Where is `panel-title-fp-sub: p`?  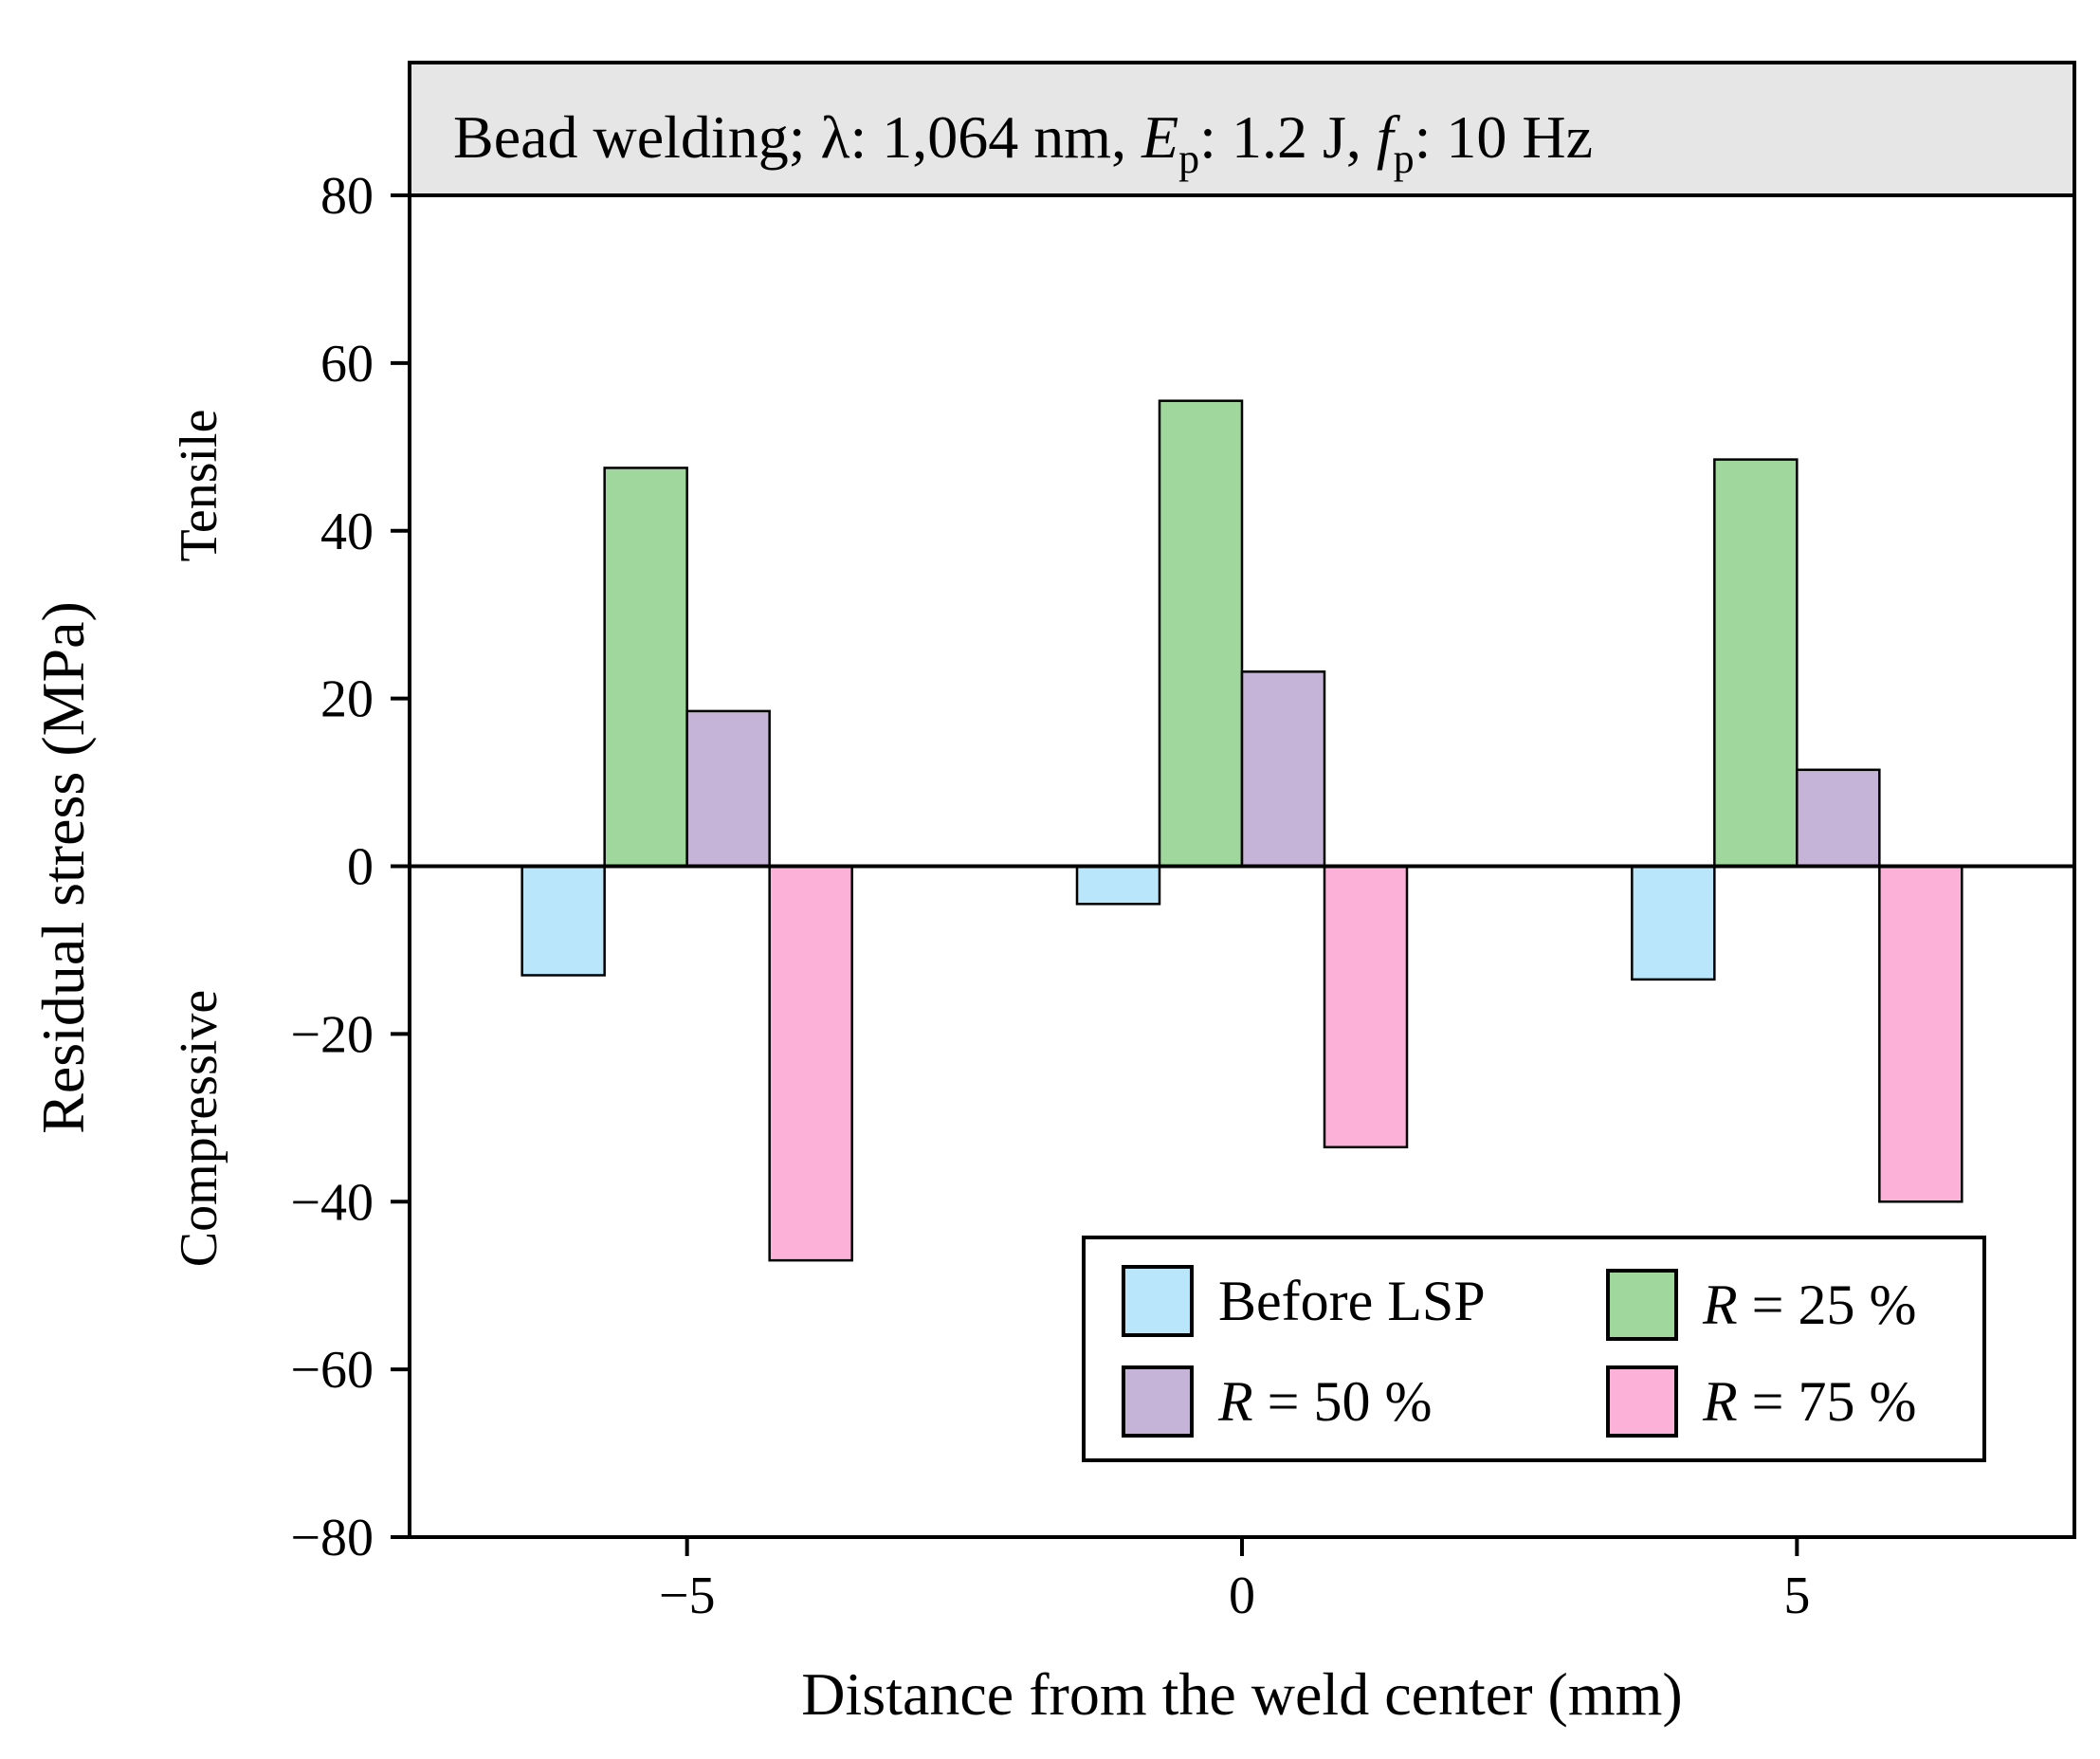 panel-title-fp-sub: p is located at coordinates (1405, 159).